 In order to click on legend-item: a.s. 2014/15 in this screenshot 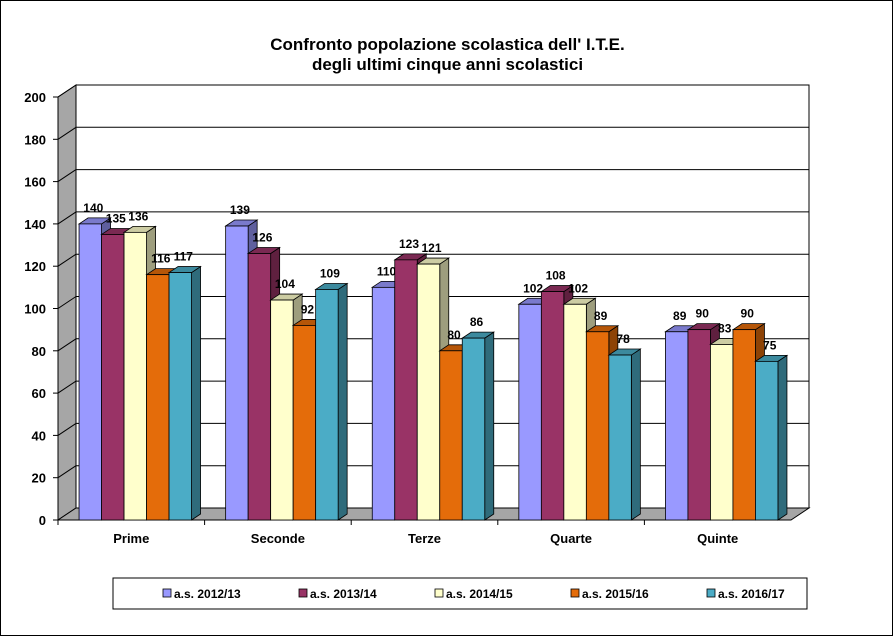, I will do `click(473, 594)`.